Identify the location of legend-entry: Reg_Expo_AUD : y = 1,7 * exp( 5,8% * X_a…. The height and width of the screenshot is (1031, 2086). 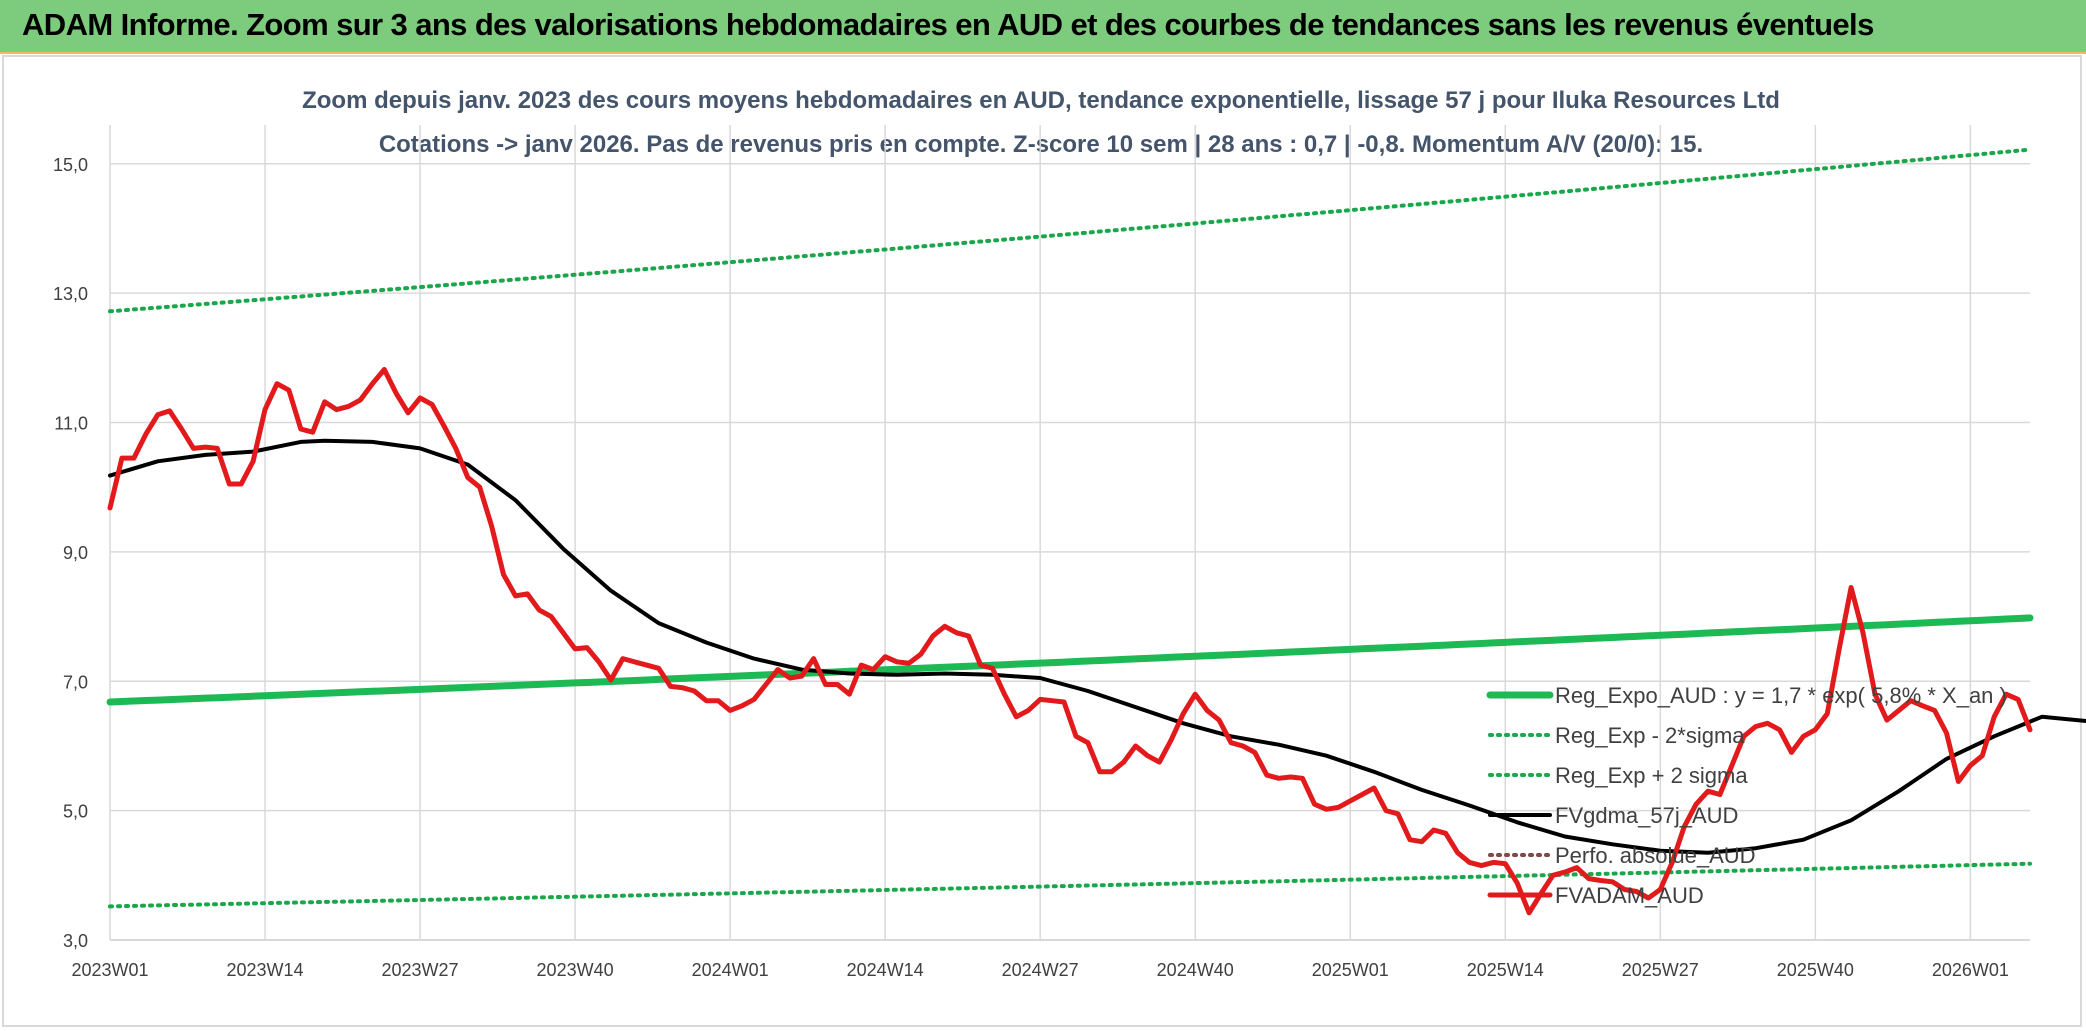
(1781, 695).